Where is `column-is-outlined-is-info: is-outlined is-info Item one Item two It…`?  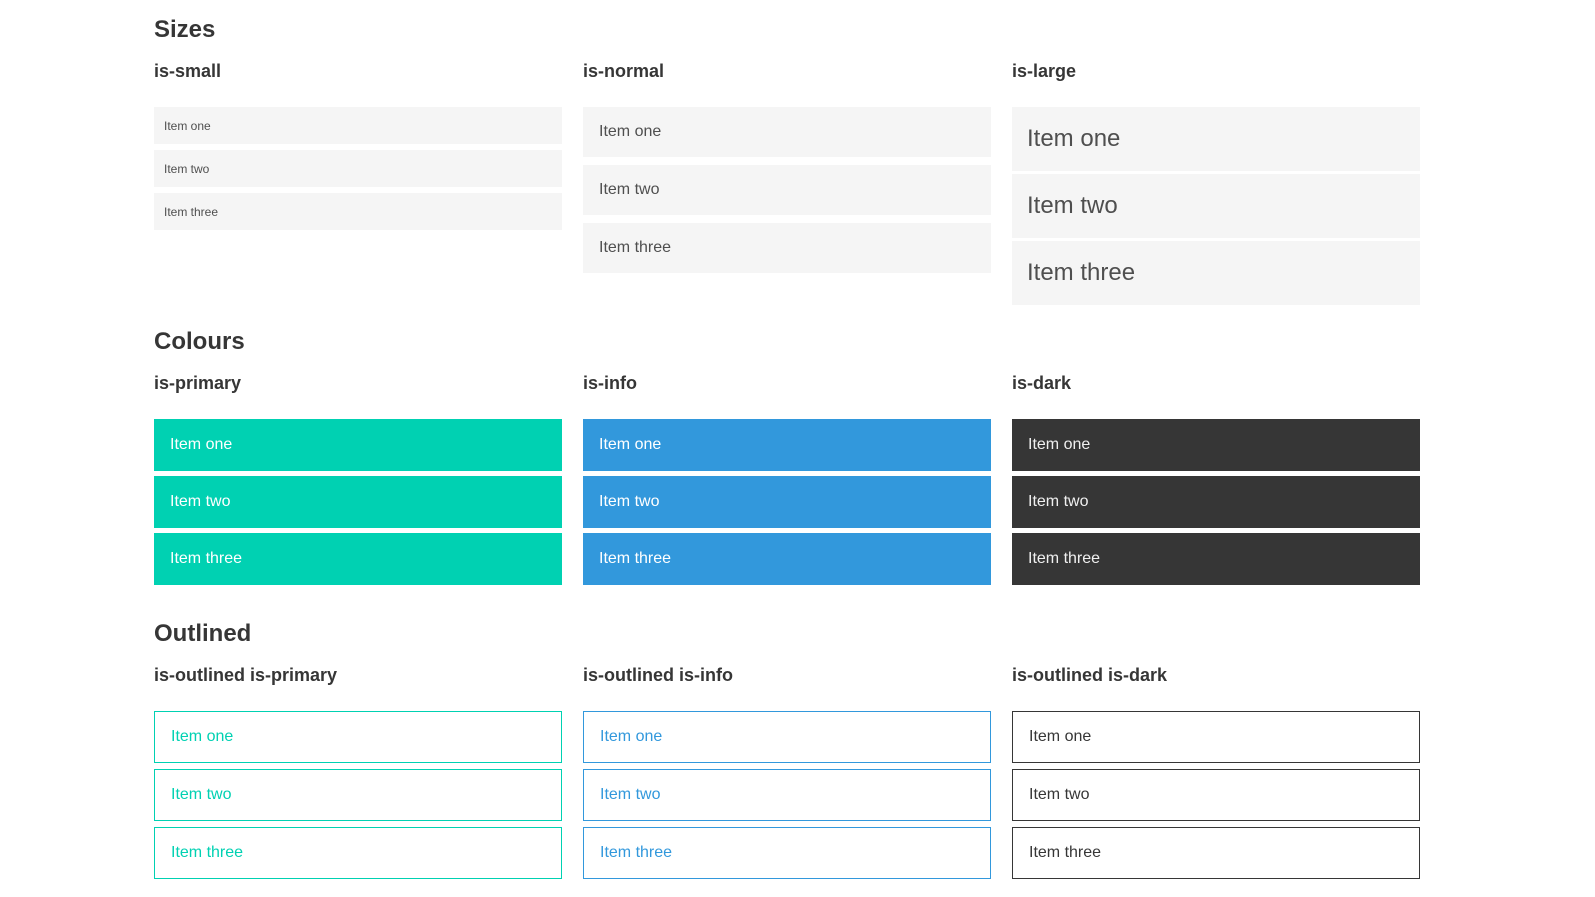
column-is-outlined-is-info: is-outlined is-info Item one Item two It… is located at coordinates (787, 774).